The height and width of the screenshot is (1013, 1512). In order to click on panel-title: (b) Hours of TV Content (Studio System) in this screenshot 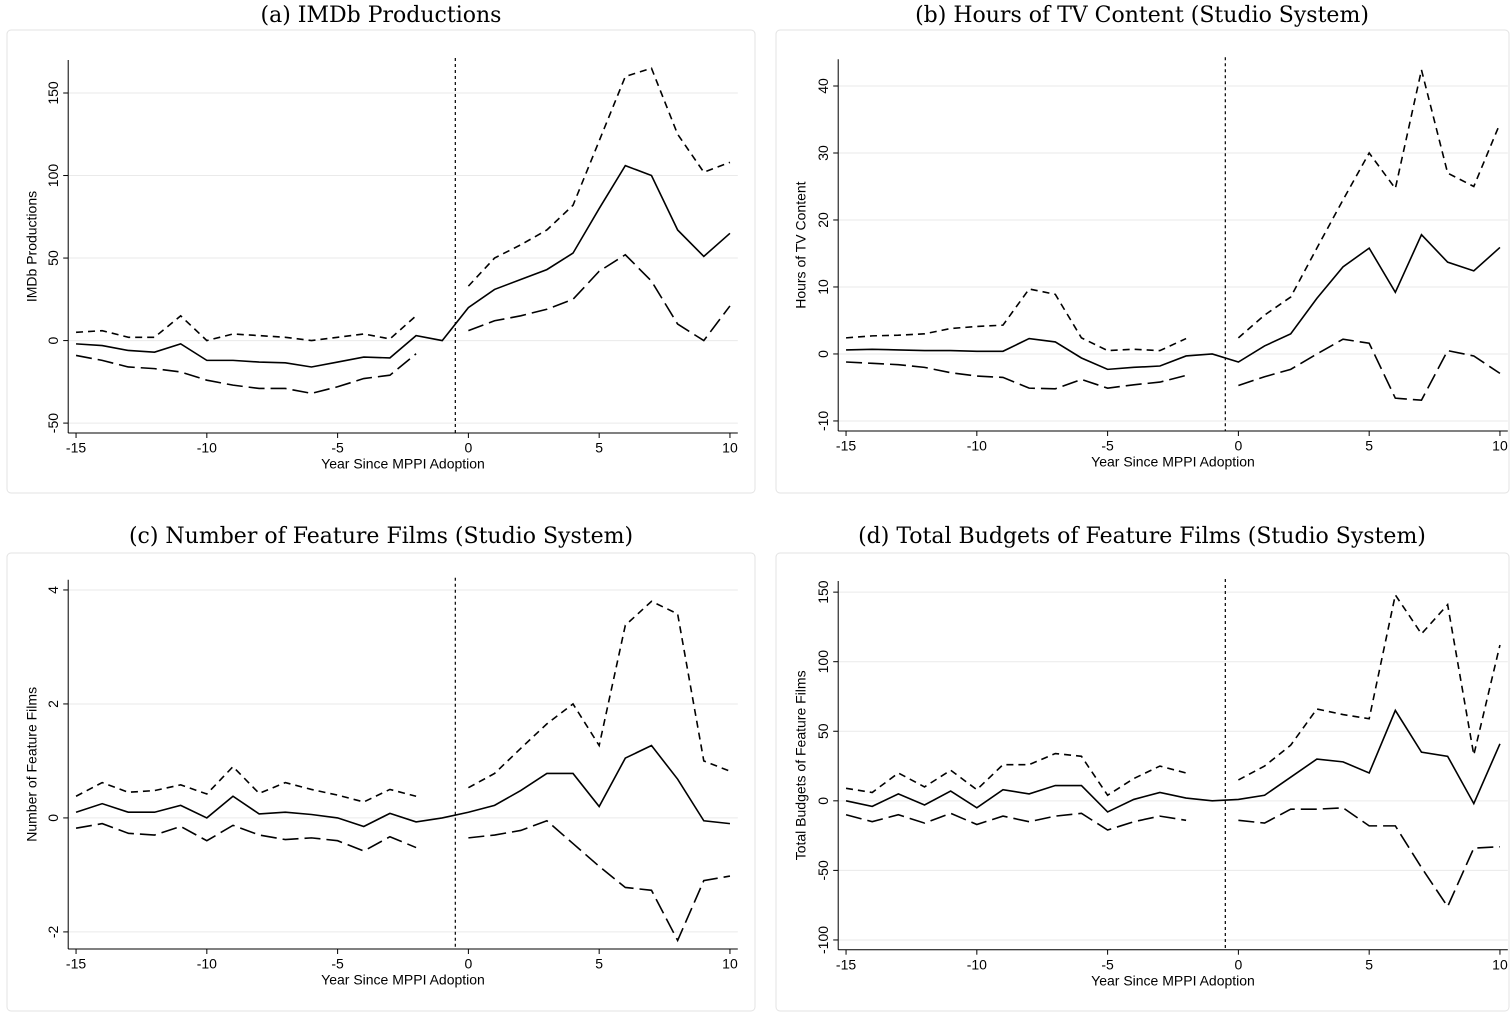, I will do `click(1142, 15)`.